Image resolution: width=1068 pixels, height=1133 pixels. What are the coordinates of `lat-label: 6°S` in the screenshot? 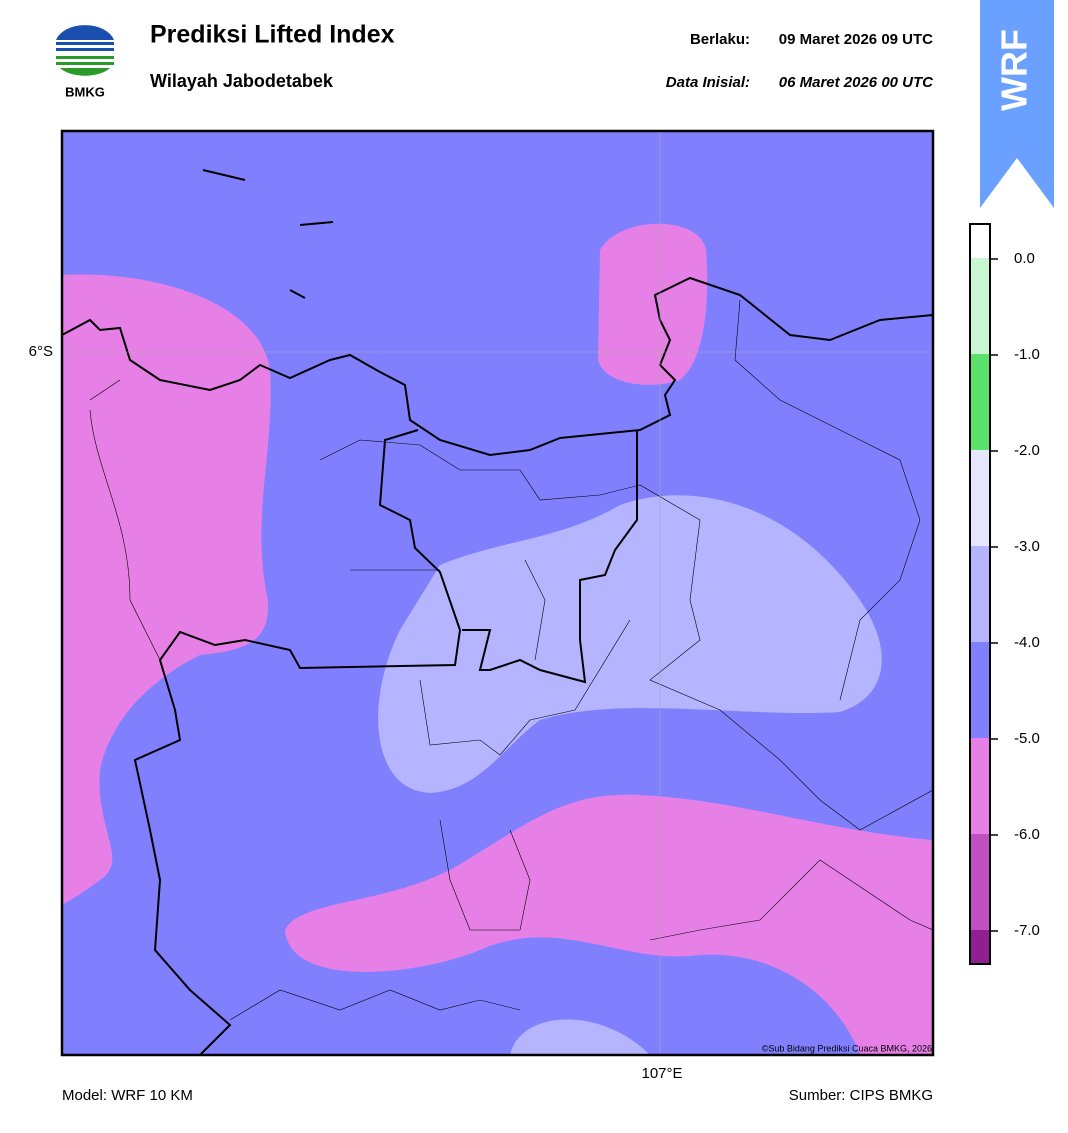 It's located at (41, 351).